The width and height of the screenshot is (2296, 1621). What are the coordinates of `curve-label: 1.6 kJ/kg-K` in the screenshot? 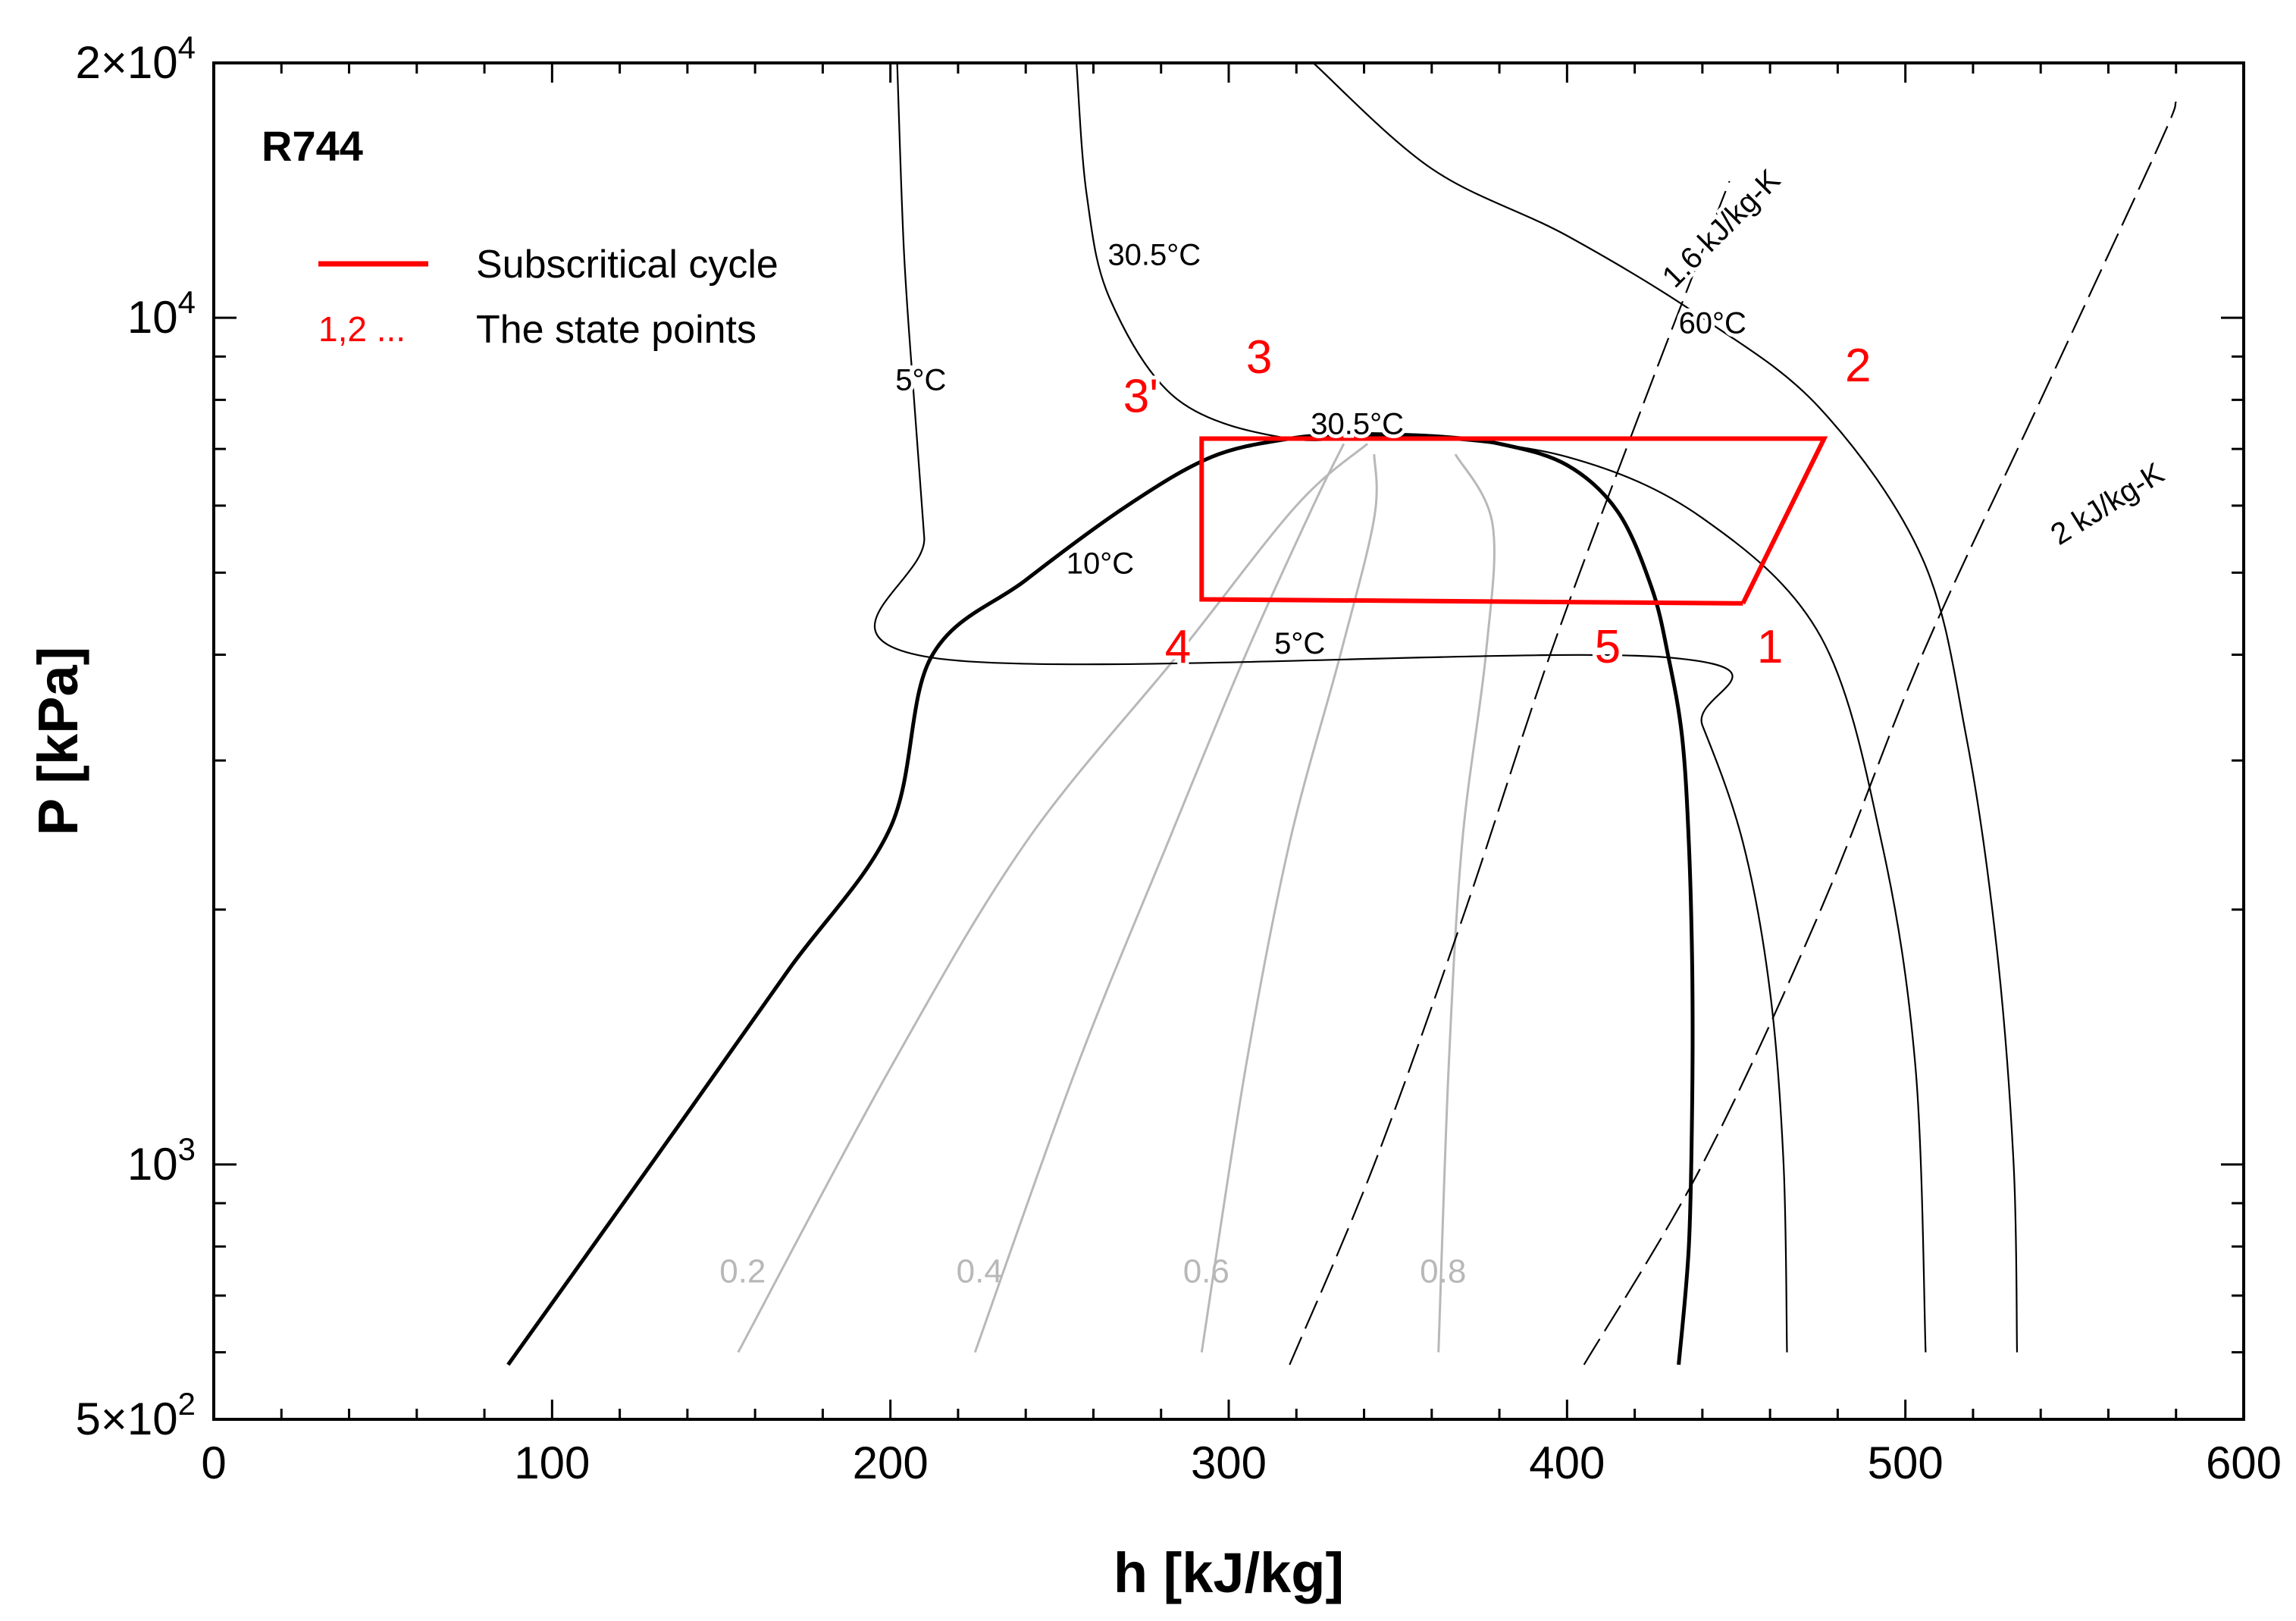 It's located at (1721, 229).